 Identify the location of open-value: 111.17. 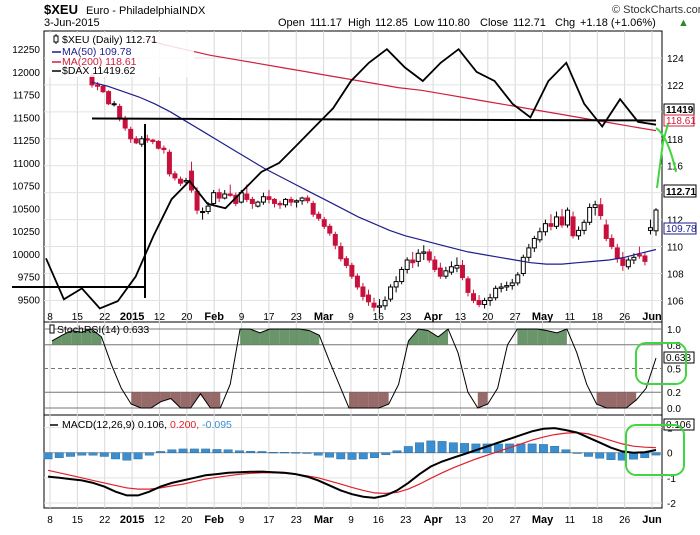
(326, 23).